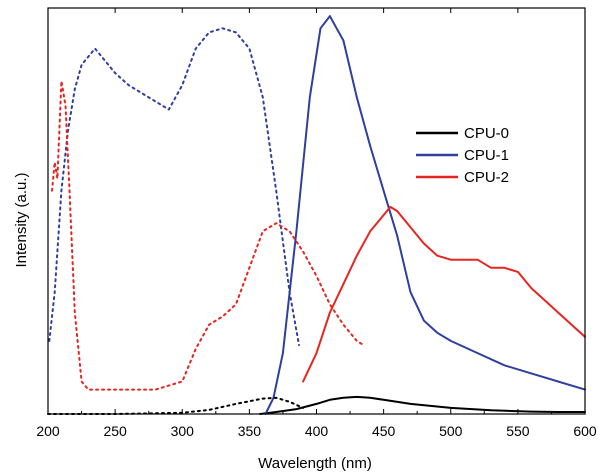  I want to click on x-tick-label: 300, so click(183, 431).